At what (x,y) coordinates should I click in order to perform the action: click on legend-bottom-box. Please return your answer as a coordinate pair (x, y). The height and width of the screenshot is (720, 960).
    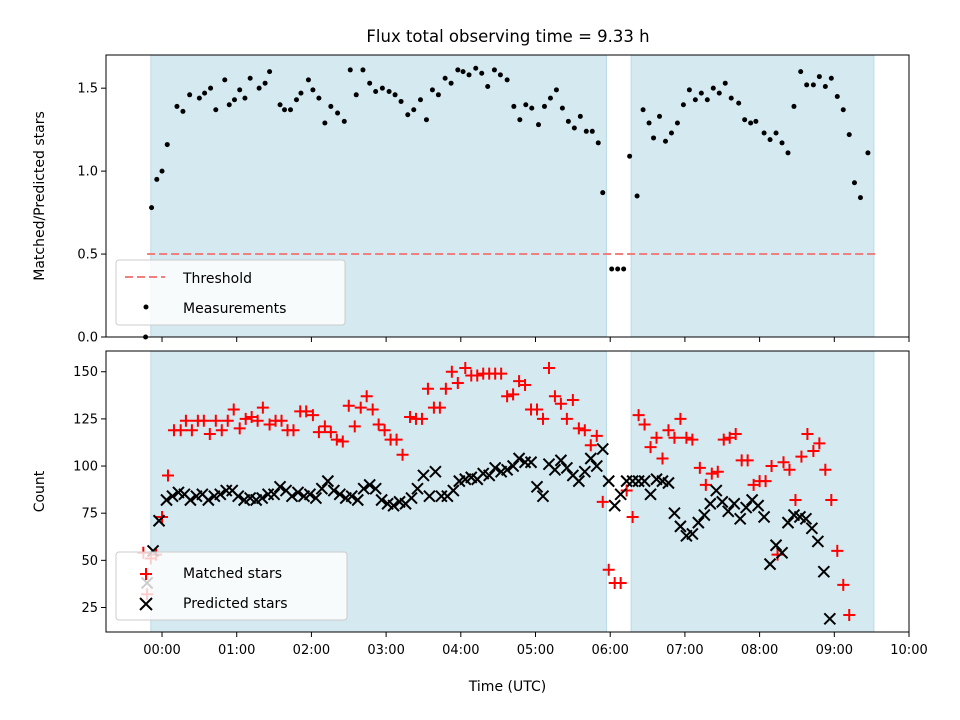
    Looking at the image, I should click on (231, 586).